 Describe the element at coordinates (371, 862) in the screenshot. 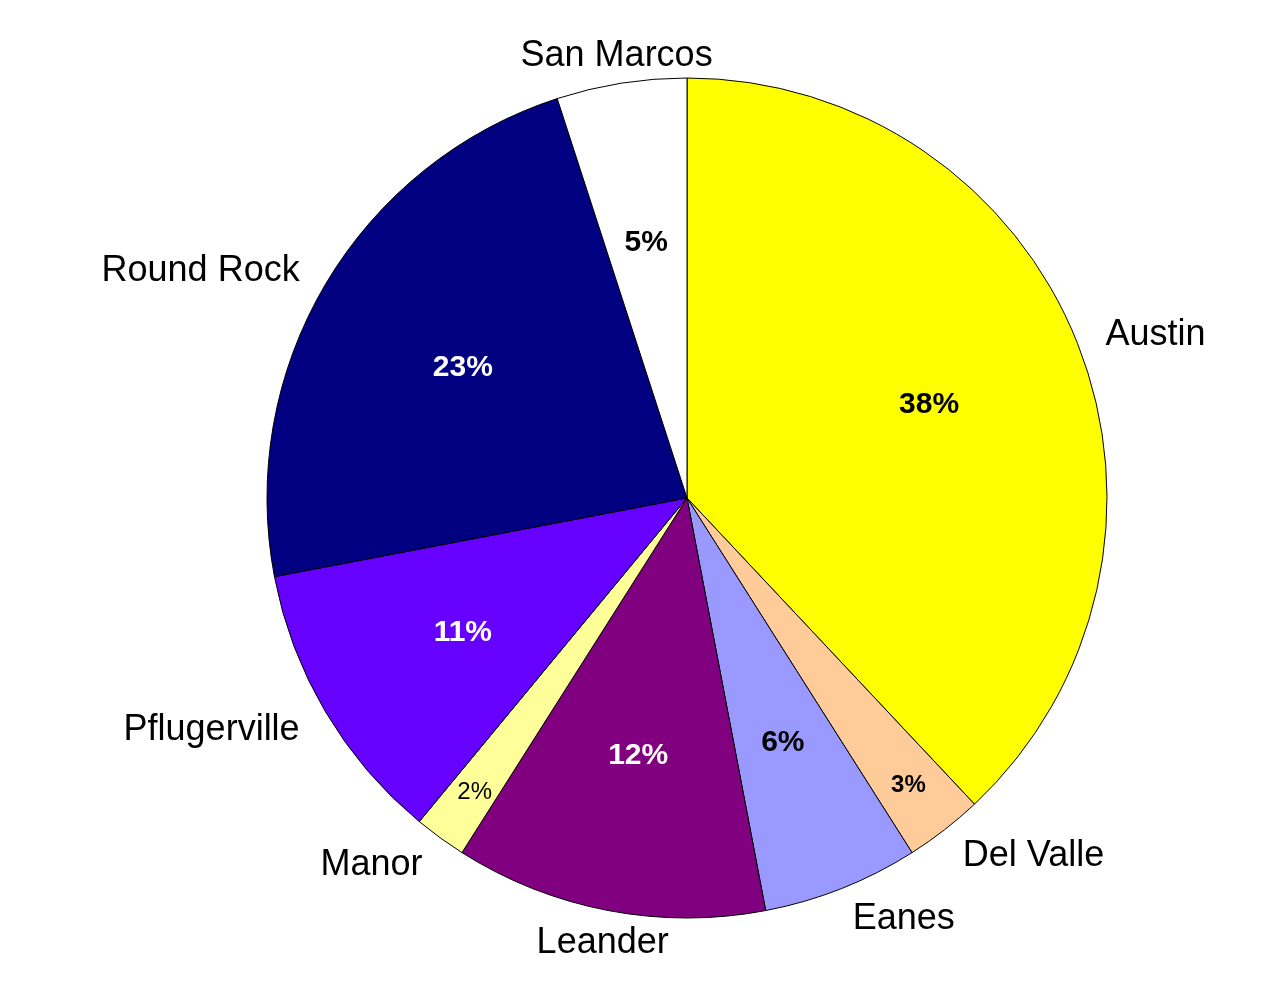

I see `slice-label: Manor` at that location.